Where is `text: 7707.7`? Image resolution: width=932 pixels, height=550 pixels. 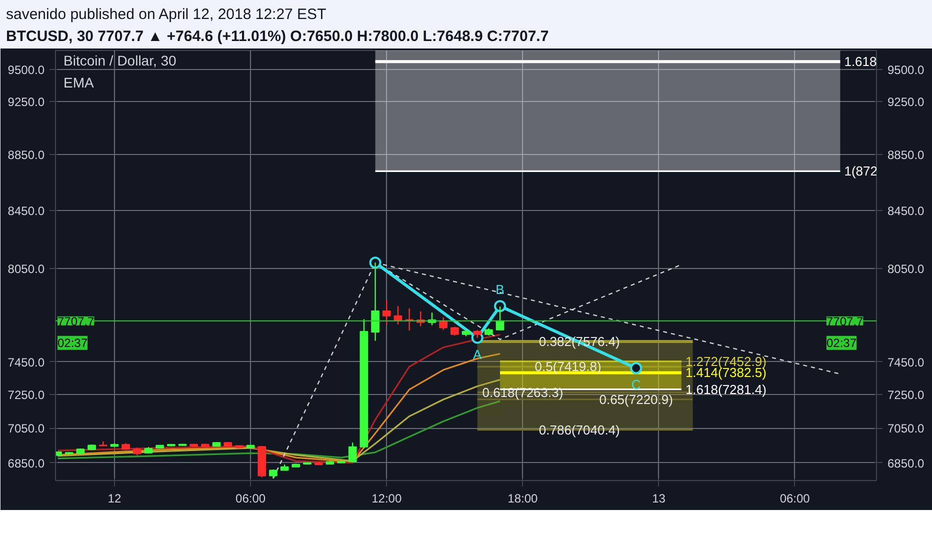
text: 7707.7 is located at coordinates (845, 321).